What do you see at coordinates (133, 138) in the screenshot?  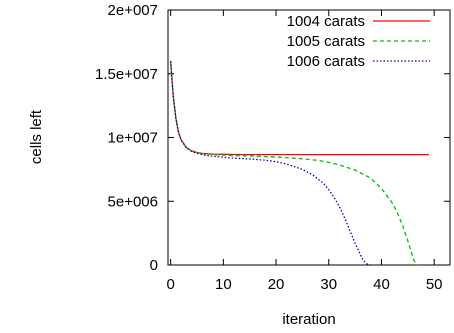 I see `y-tick-label: 1e+007` at bounding box center [133, 138].